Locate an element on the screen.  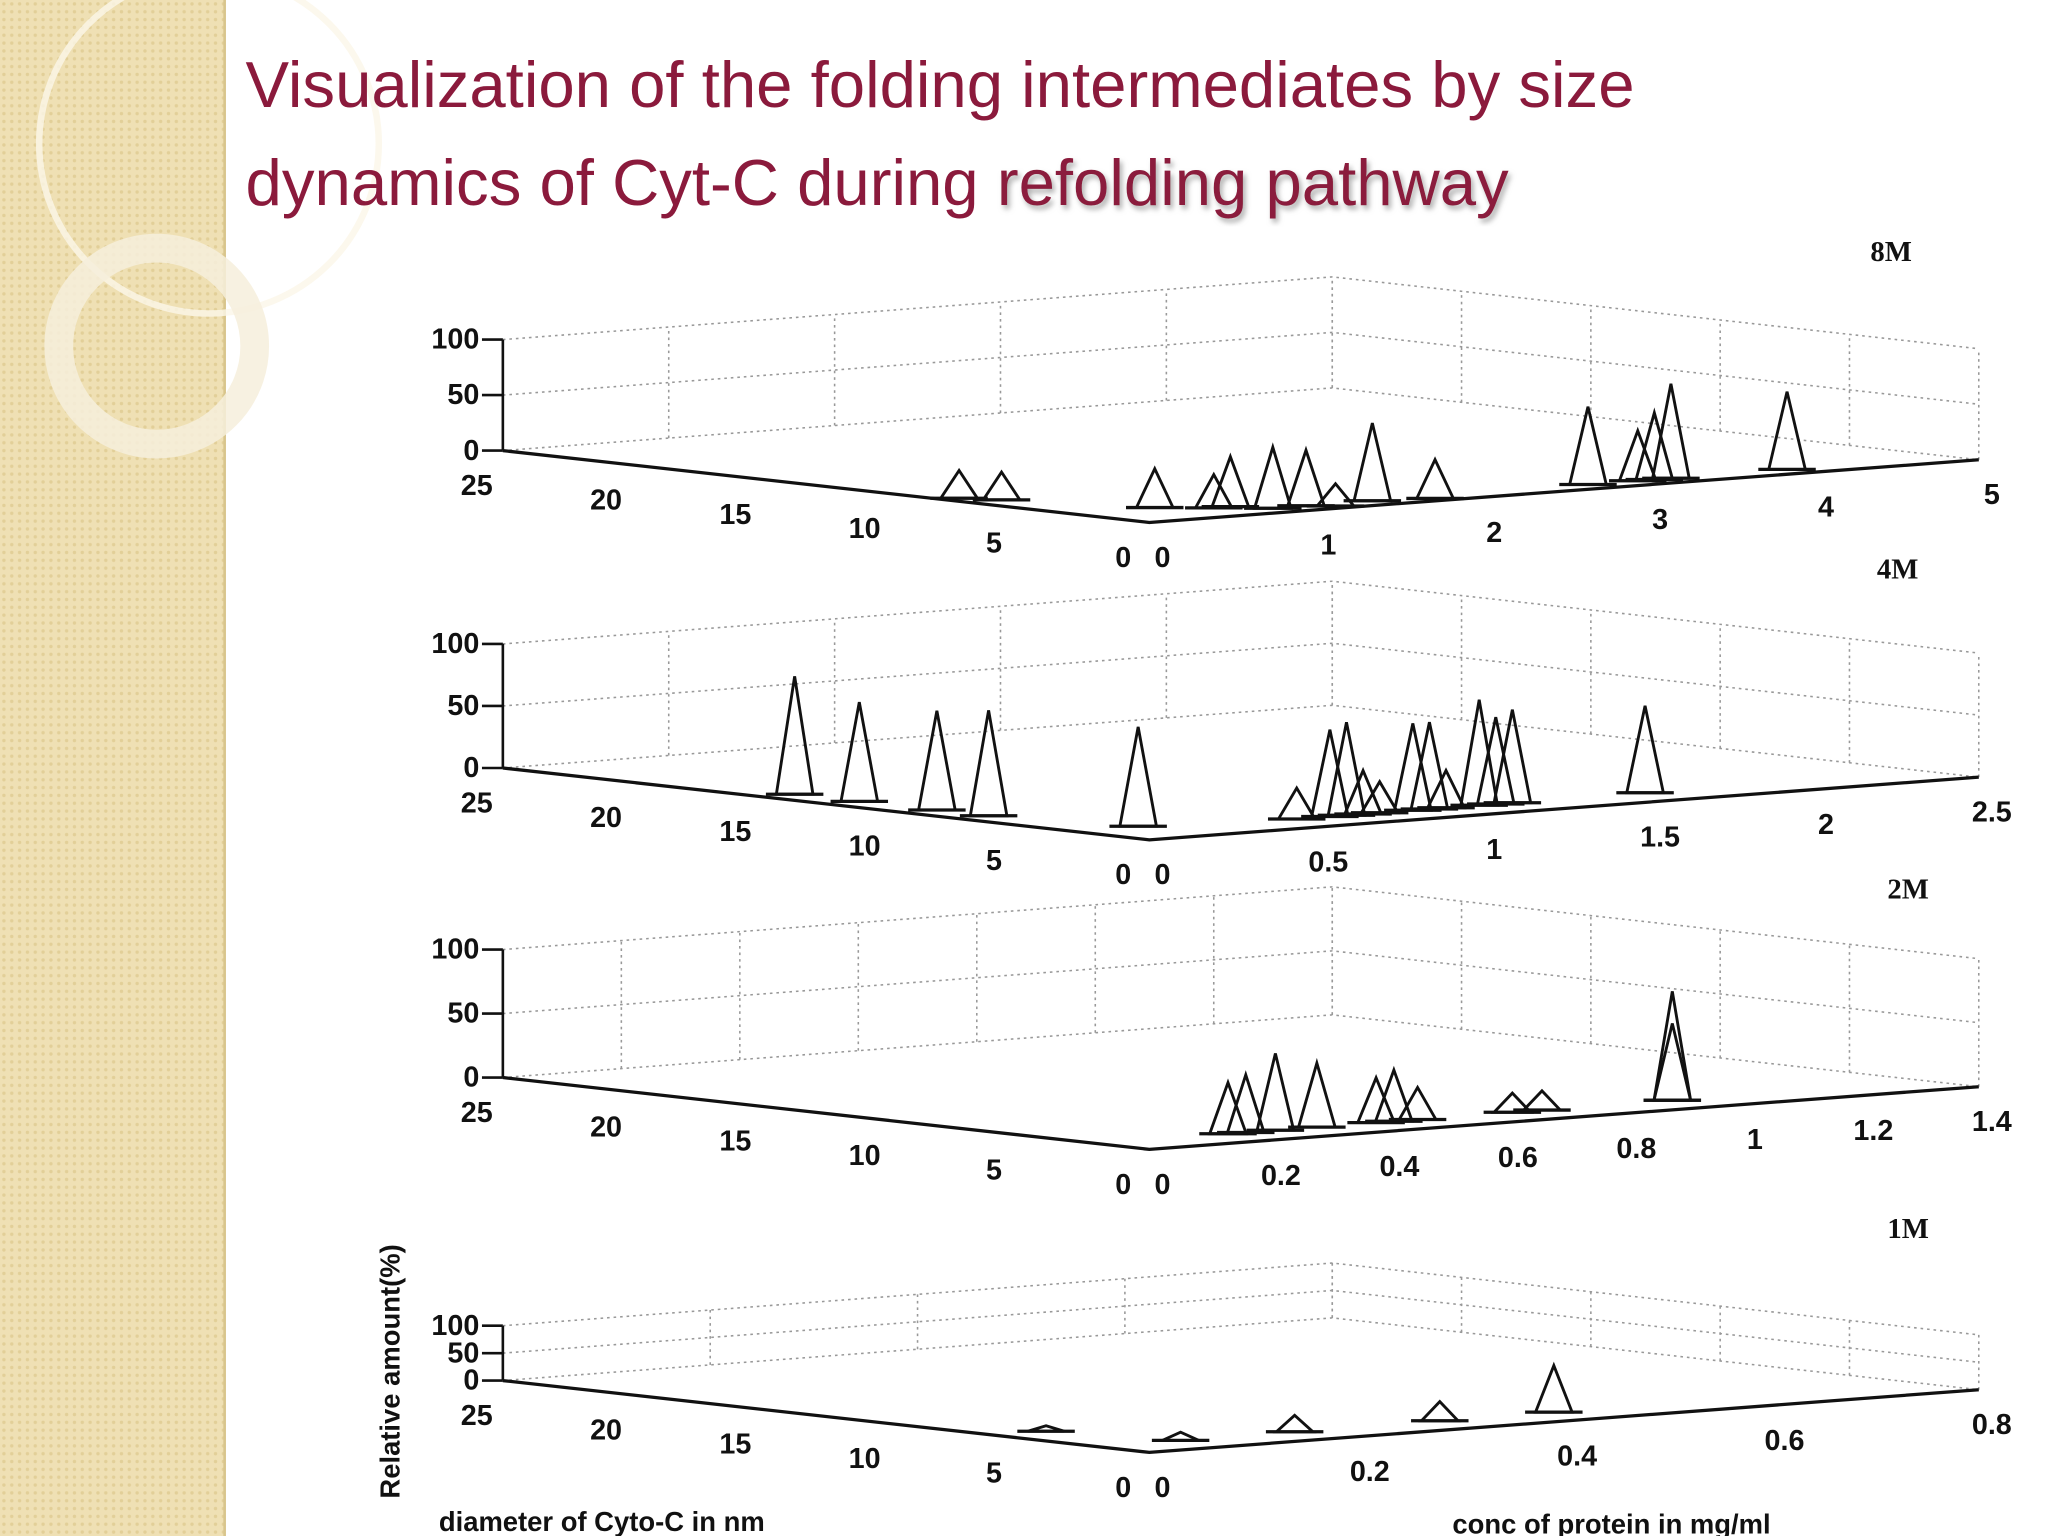
panel-label: 2M is located at coordinates (1907, 890).